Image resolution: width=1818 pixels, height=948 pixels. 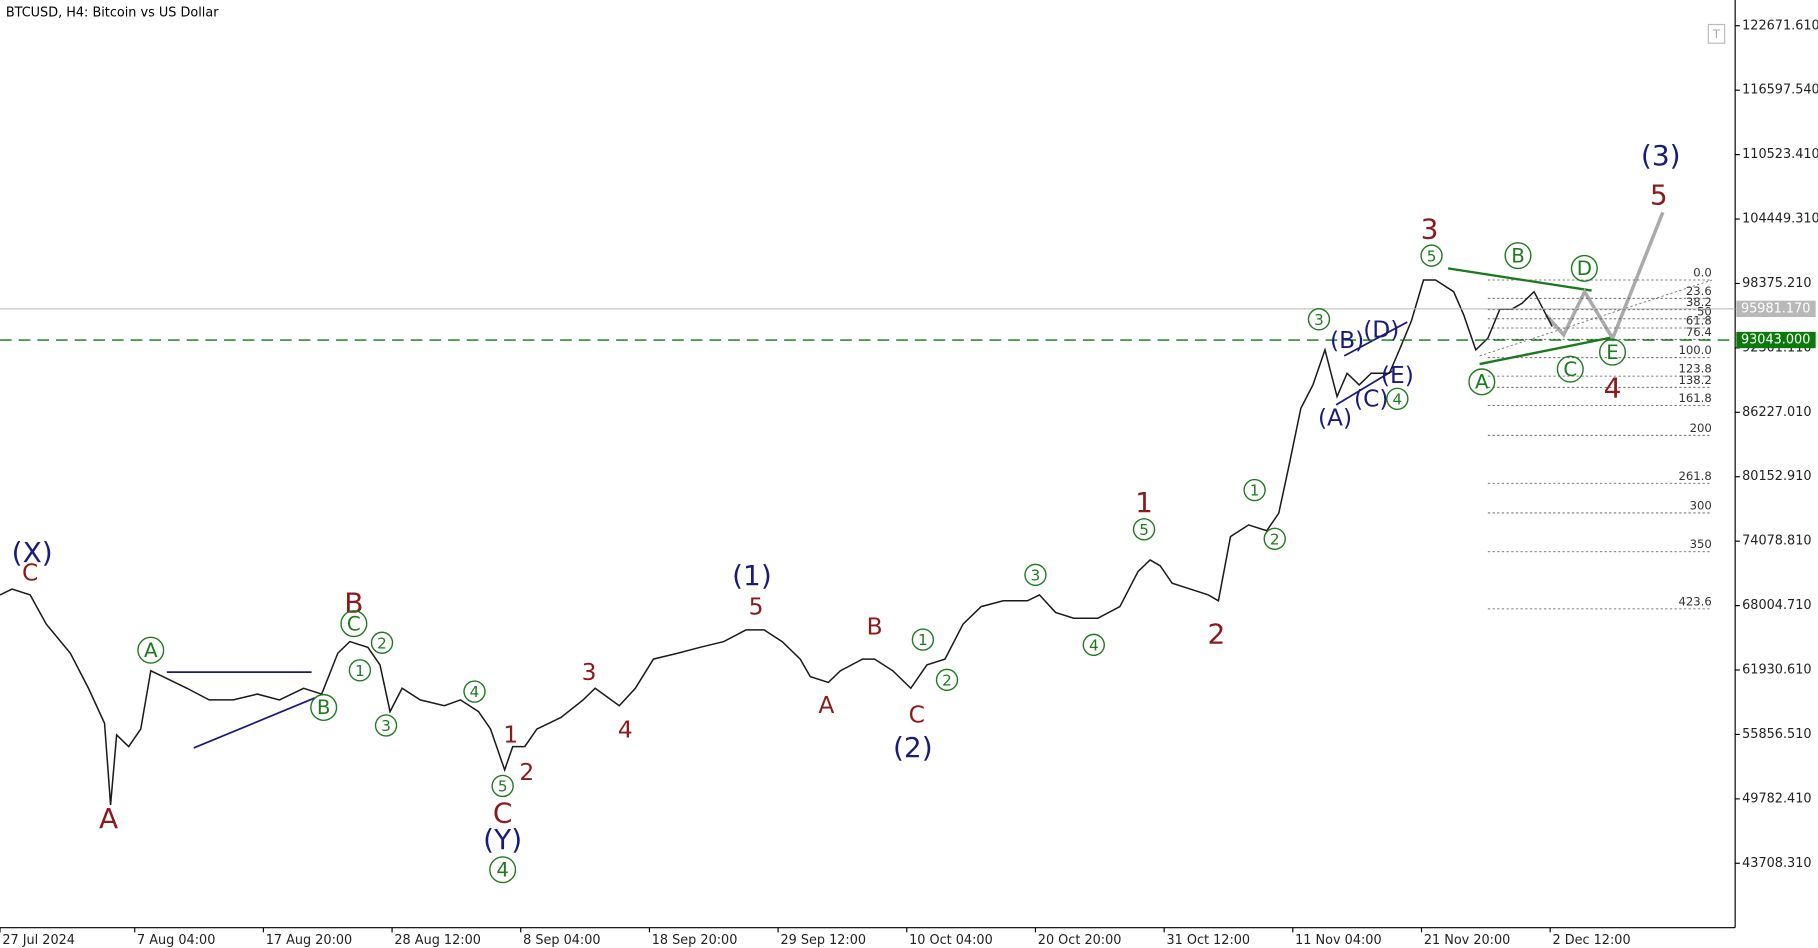 What do you see at coordinates (1776, 798) in the screenshot?
I see `y-tick-label: 49782.410` at bounding box center [1776, 798].